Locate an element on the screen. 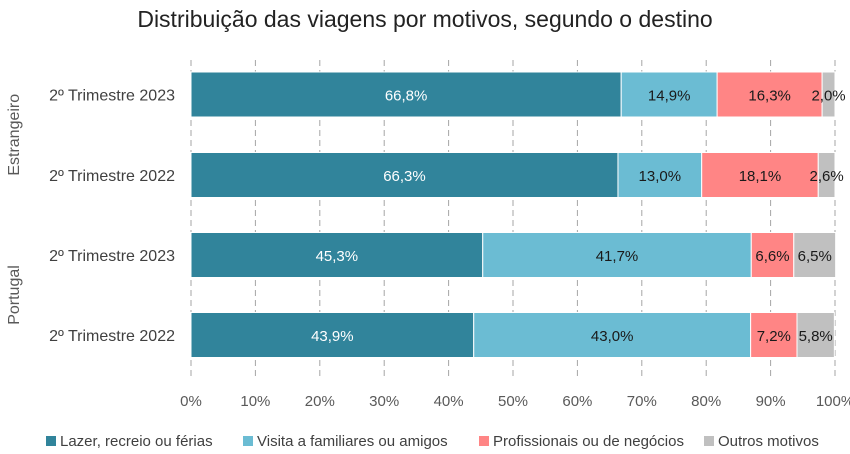  legend-label: Outros motivos is located at coordinates (768, 441).